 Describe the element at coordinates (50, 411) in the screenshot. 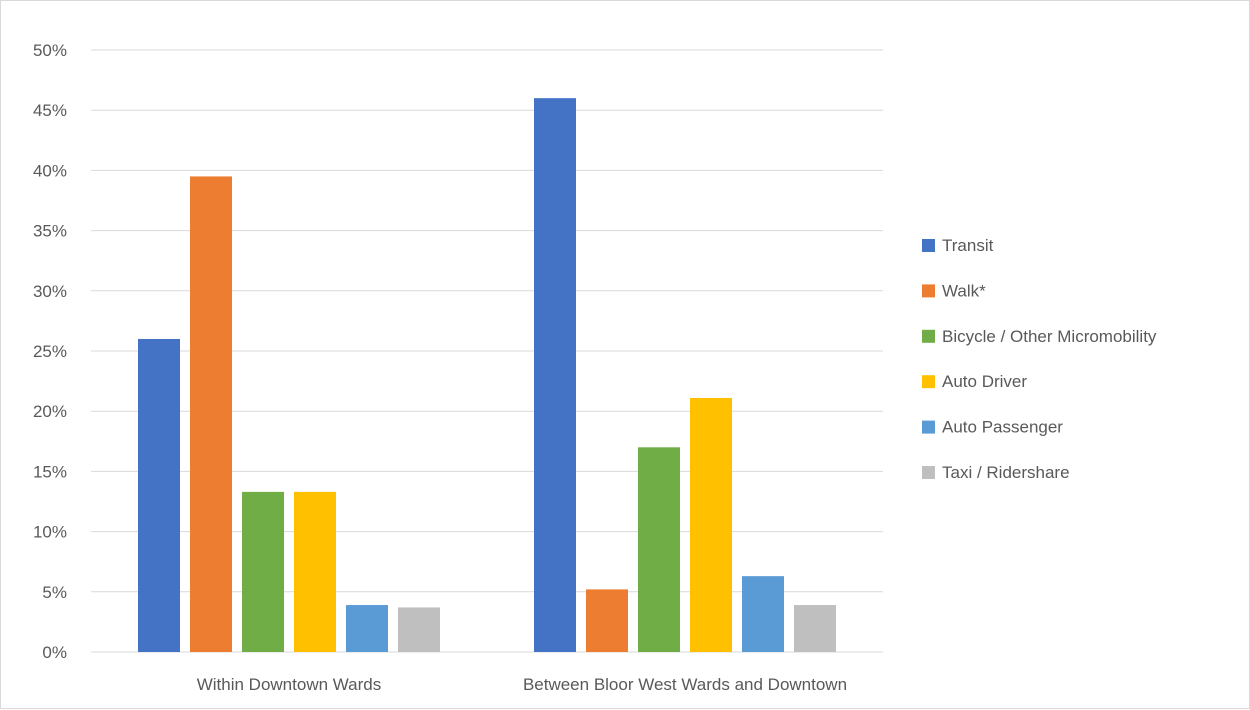

I see `y-tick-label: 20%` at that location.